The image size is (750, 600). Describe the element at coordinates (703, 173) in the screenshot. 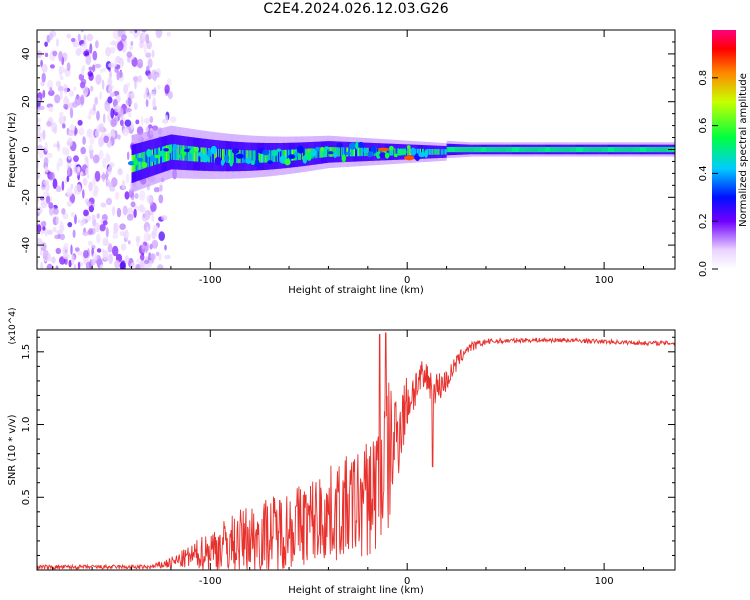

I see `colorbar-tick-label: 0.4` at that location.